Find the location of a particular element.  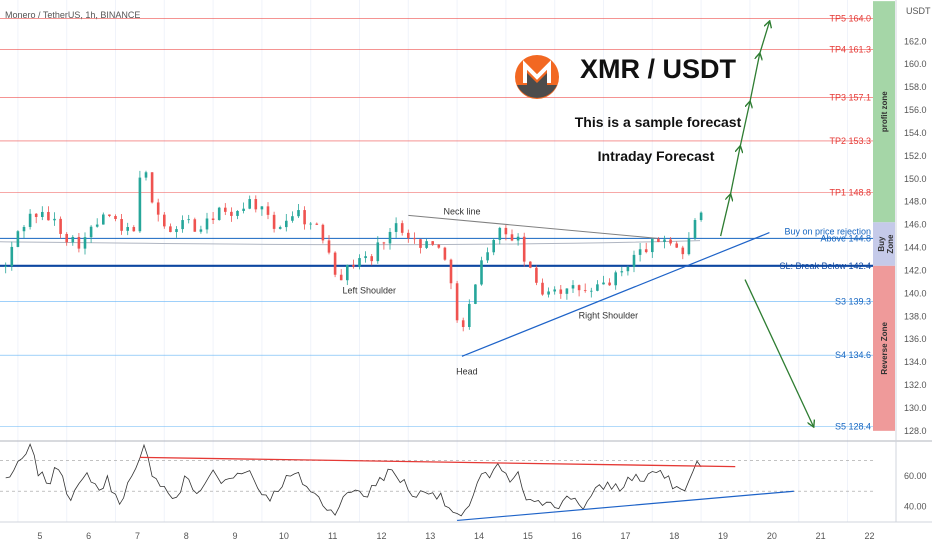

y-tick-label: 154.0 is located at coordinates (915, 133).